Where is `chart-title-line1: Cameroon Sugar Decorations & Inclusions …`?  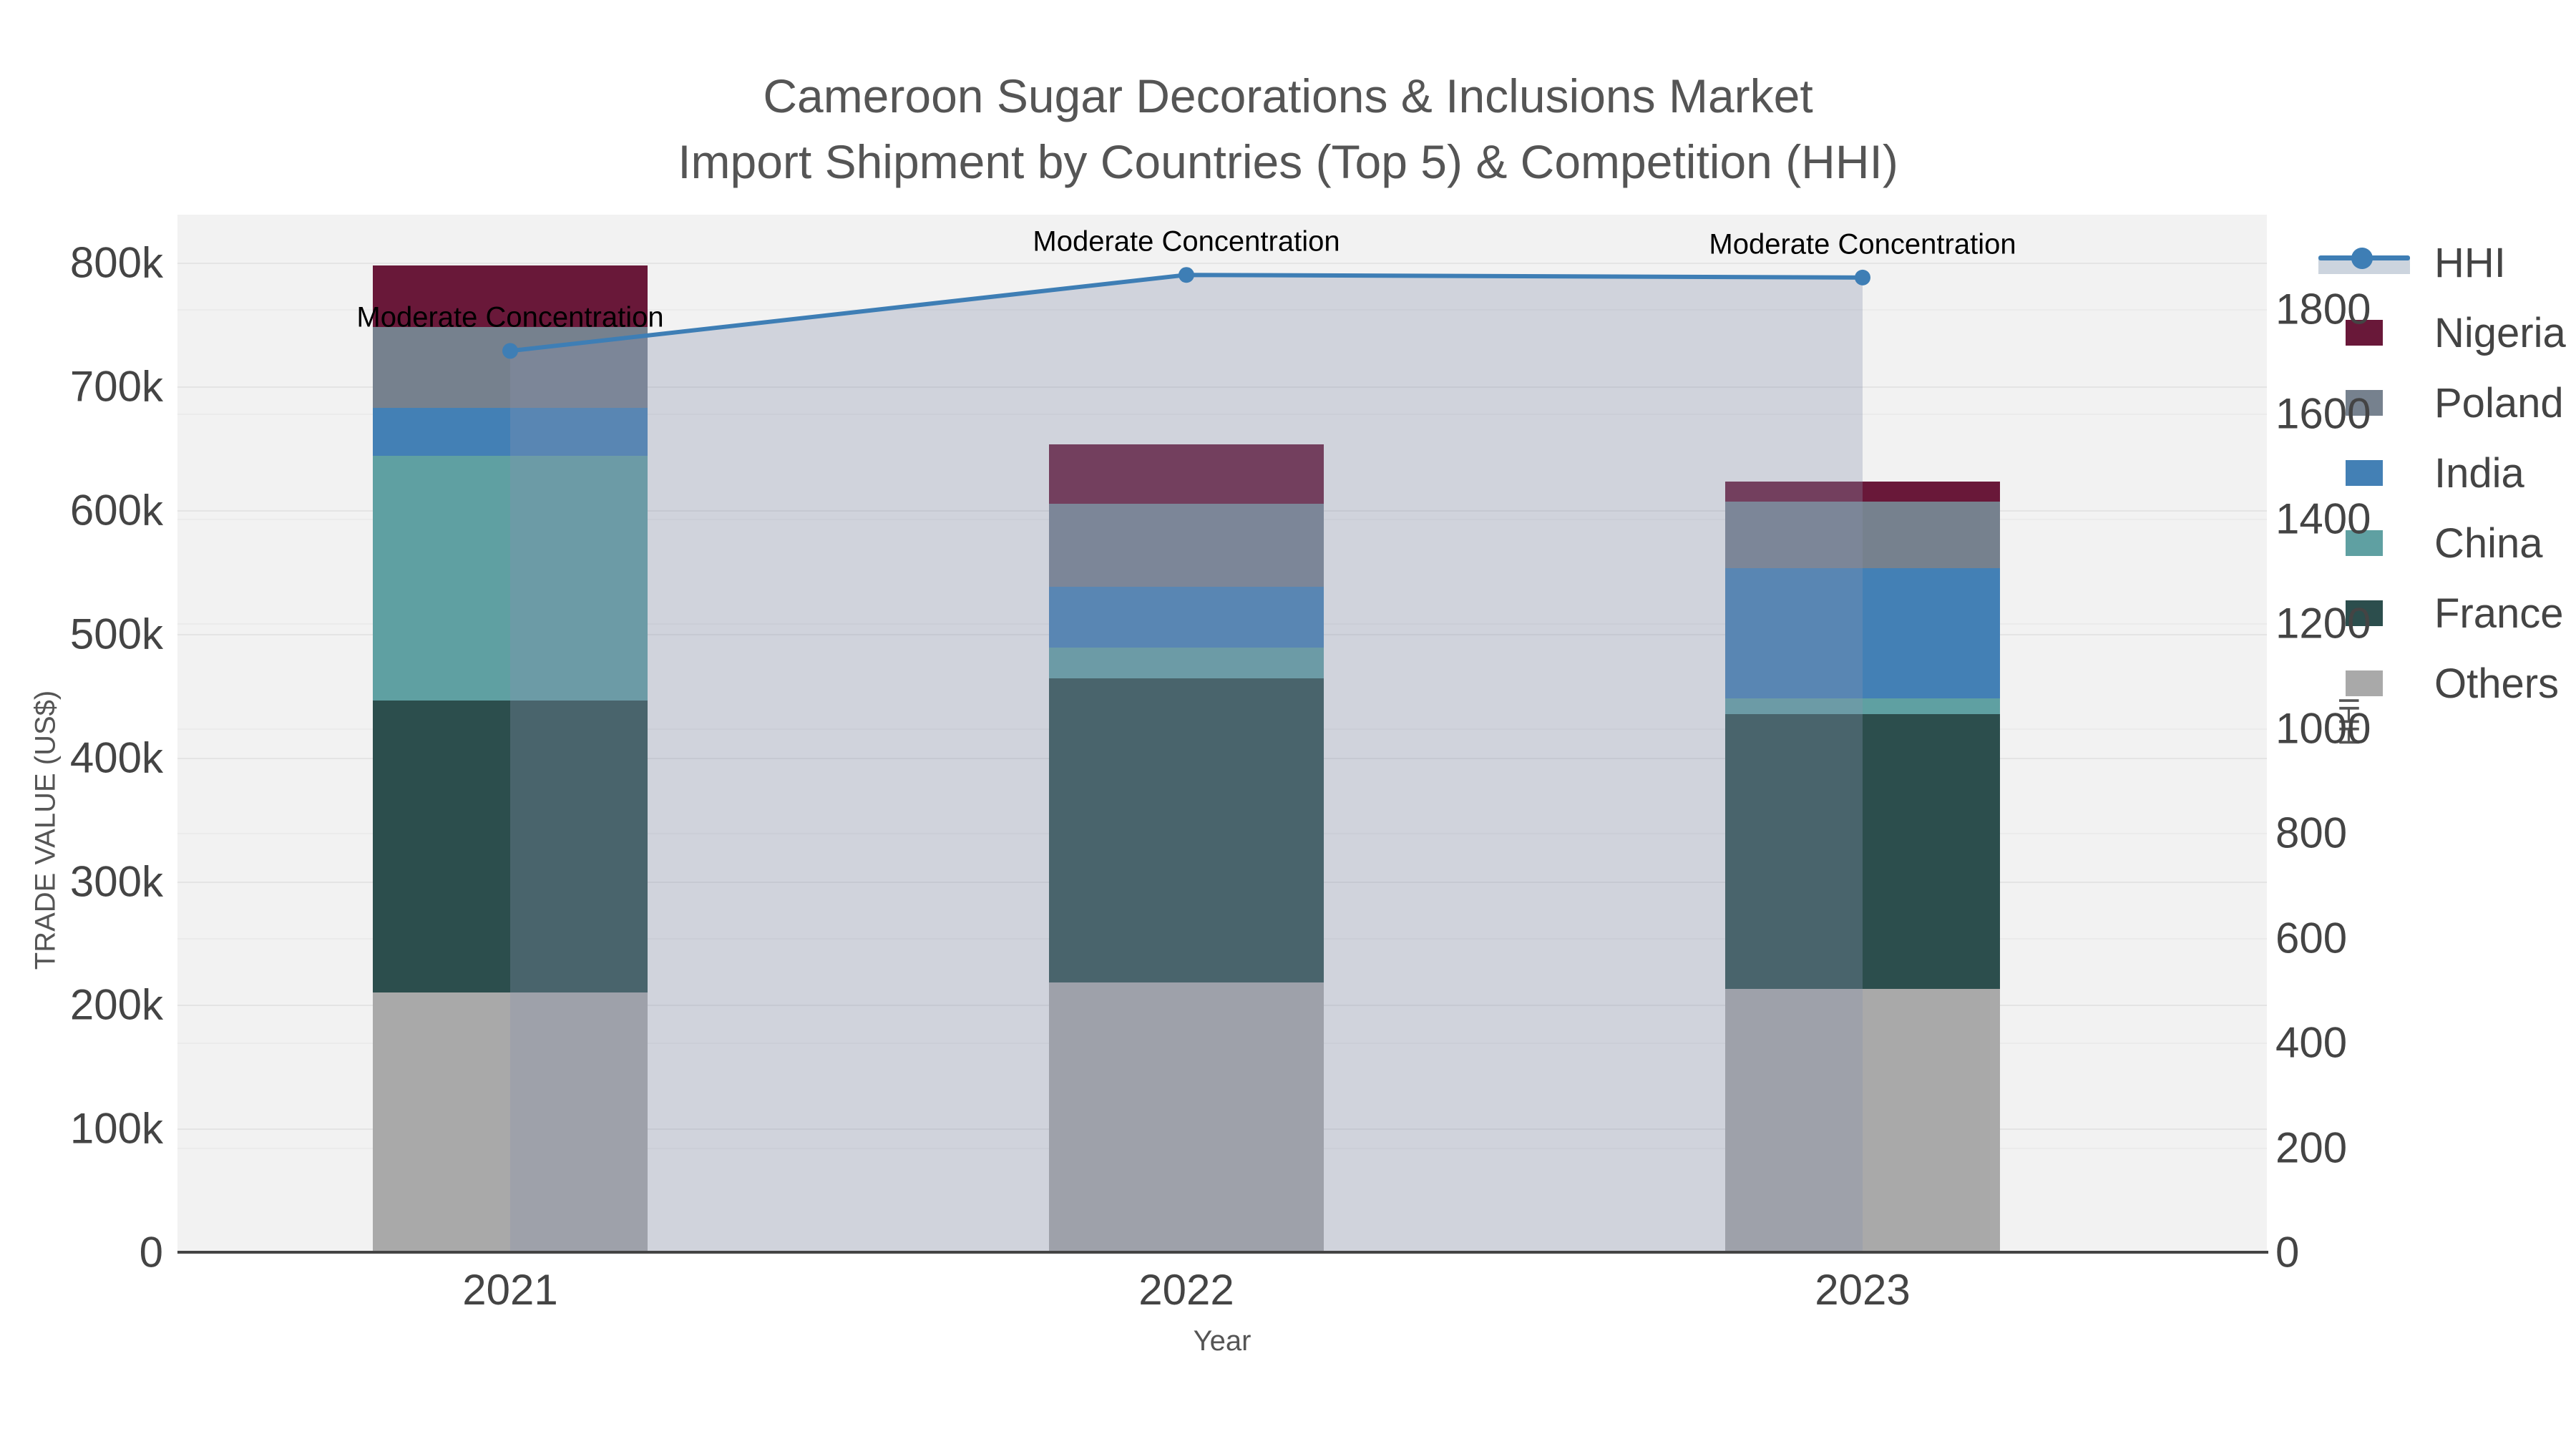
chart-title-line1: Cameroon Sugar Decorations & Inclusions … is located at coordinates (1288, 95).